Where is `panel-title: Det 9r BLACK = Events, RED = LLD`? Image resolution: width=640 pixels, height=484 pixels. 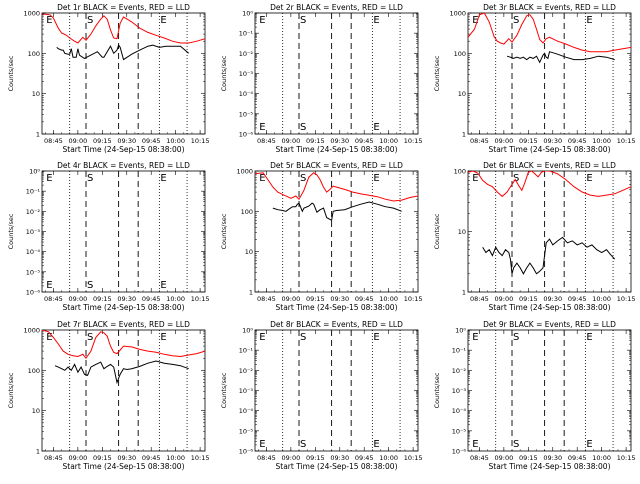
panel-title: Det 9r BLACK = Events, RED = LLD is located at coordinates (549, 324).